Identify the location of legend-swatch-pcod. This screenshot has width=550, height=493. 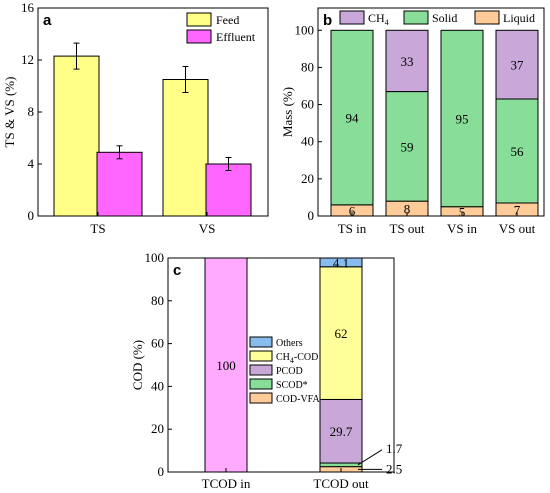
(261, 370).